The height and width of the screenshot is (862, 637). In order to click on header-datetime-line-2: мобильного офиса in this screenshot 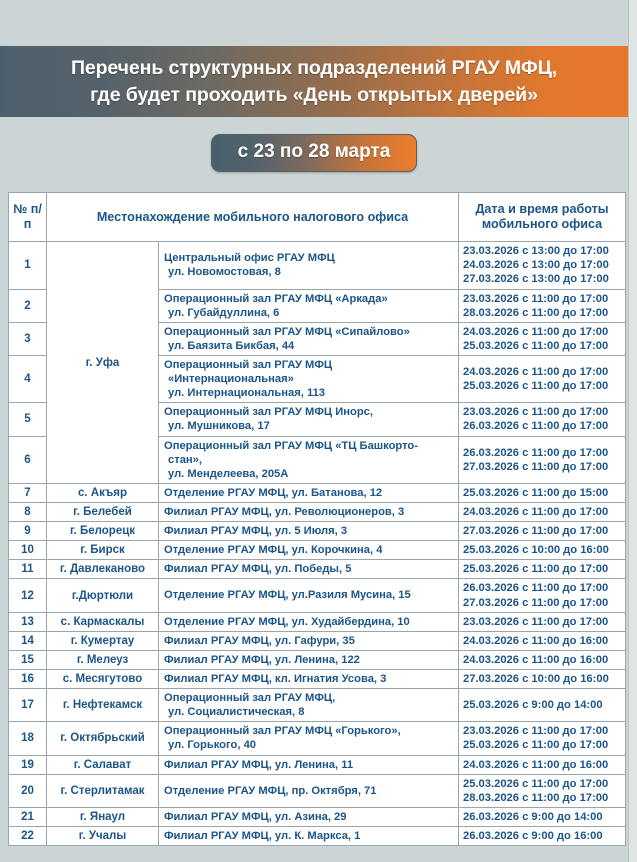, I will do `click(542, 224)`.